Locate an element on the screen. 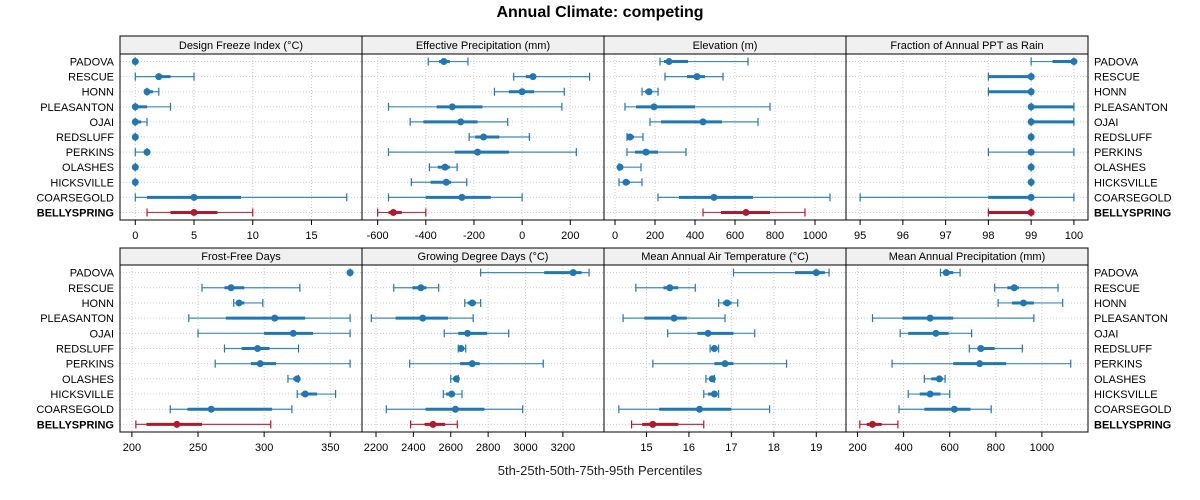 Image resolution: width=1200 pixels, height=500 pixels. x-tick-label: -200 is located at coordinates (474, 236).